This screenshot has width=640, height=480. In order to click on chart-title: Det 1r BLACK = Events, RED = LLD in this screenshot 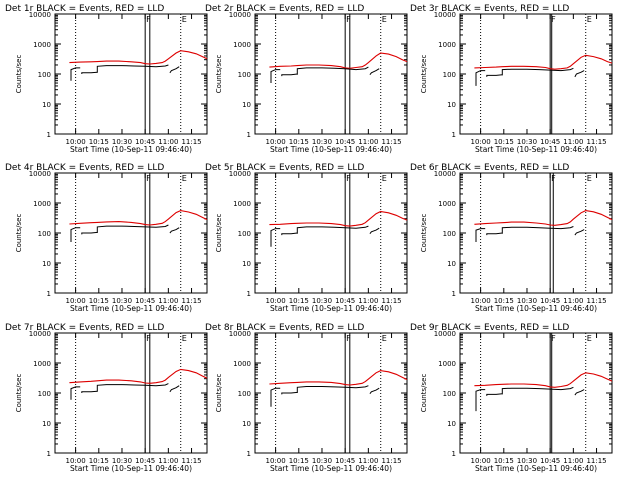, I will do `click(84, 9)`.